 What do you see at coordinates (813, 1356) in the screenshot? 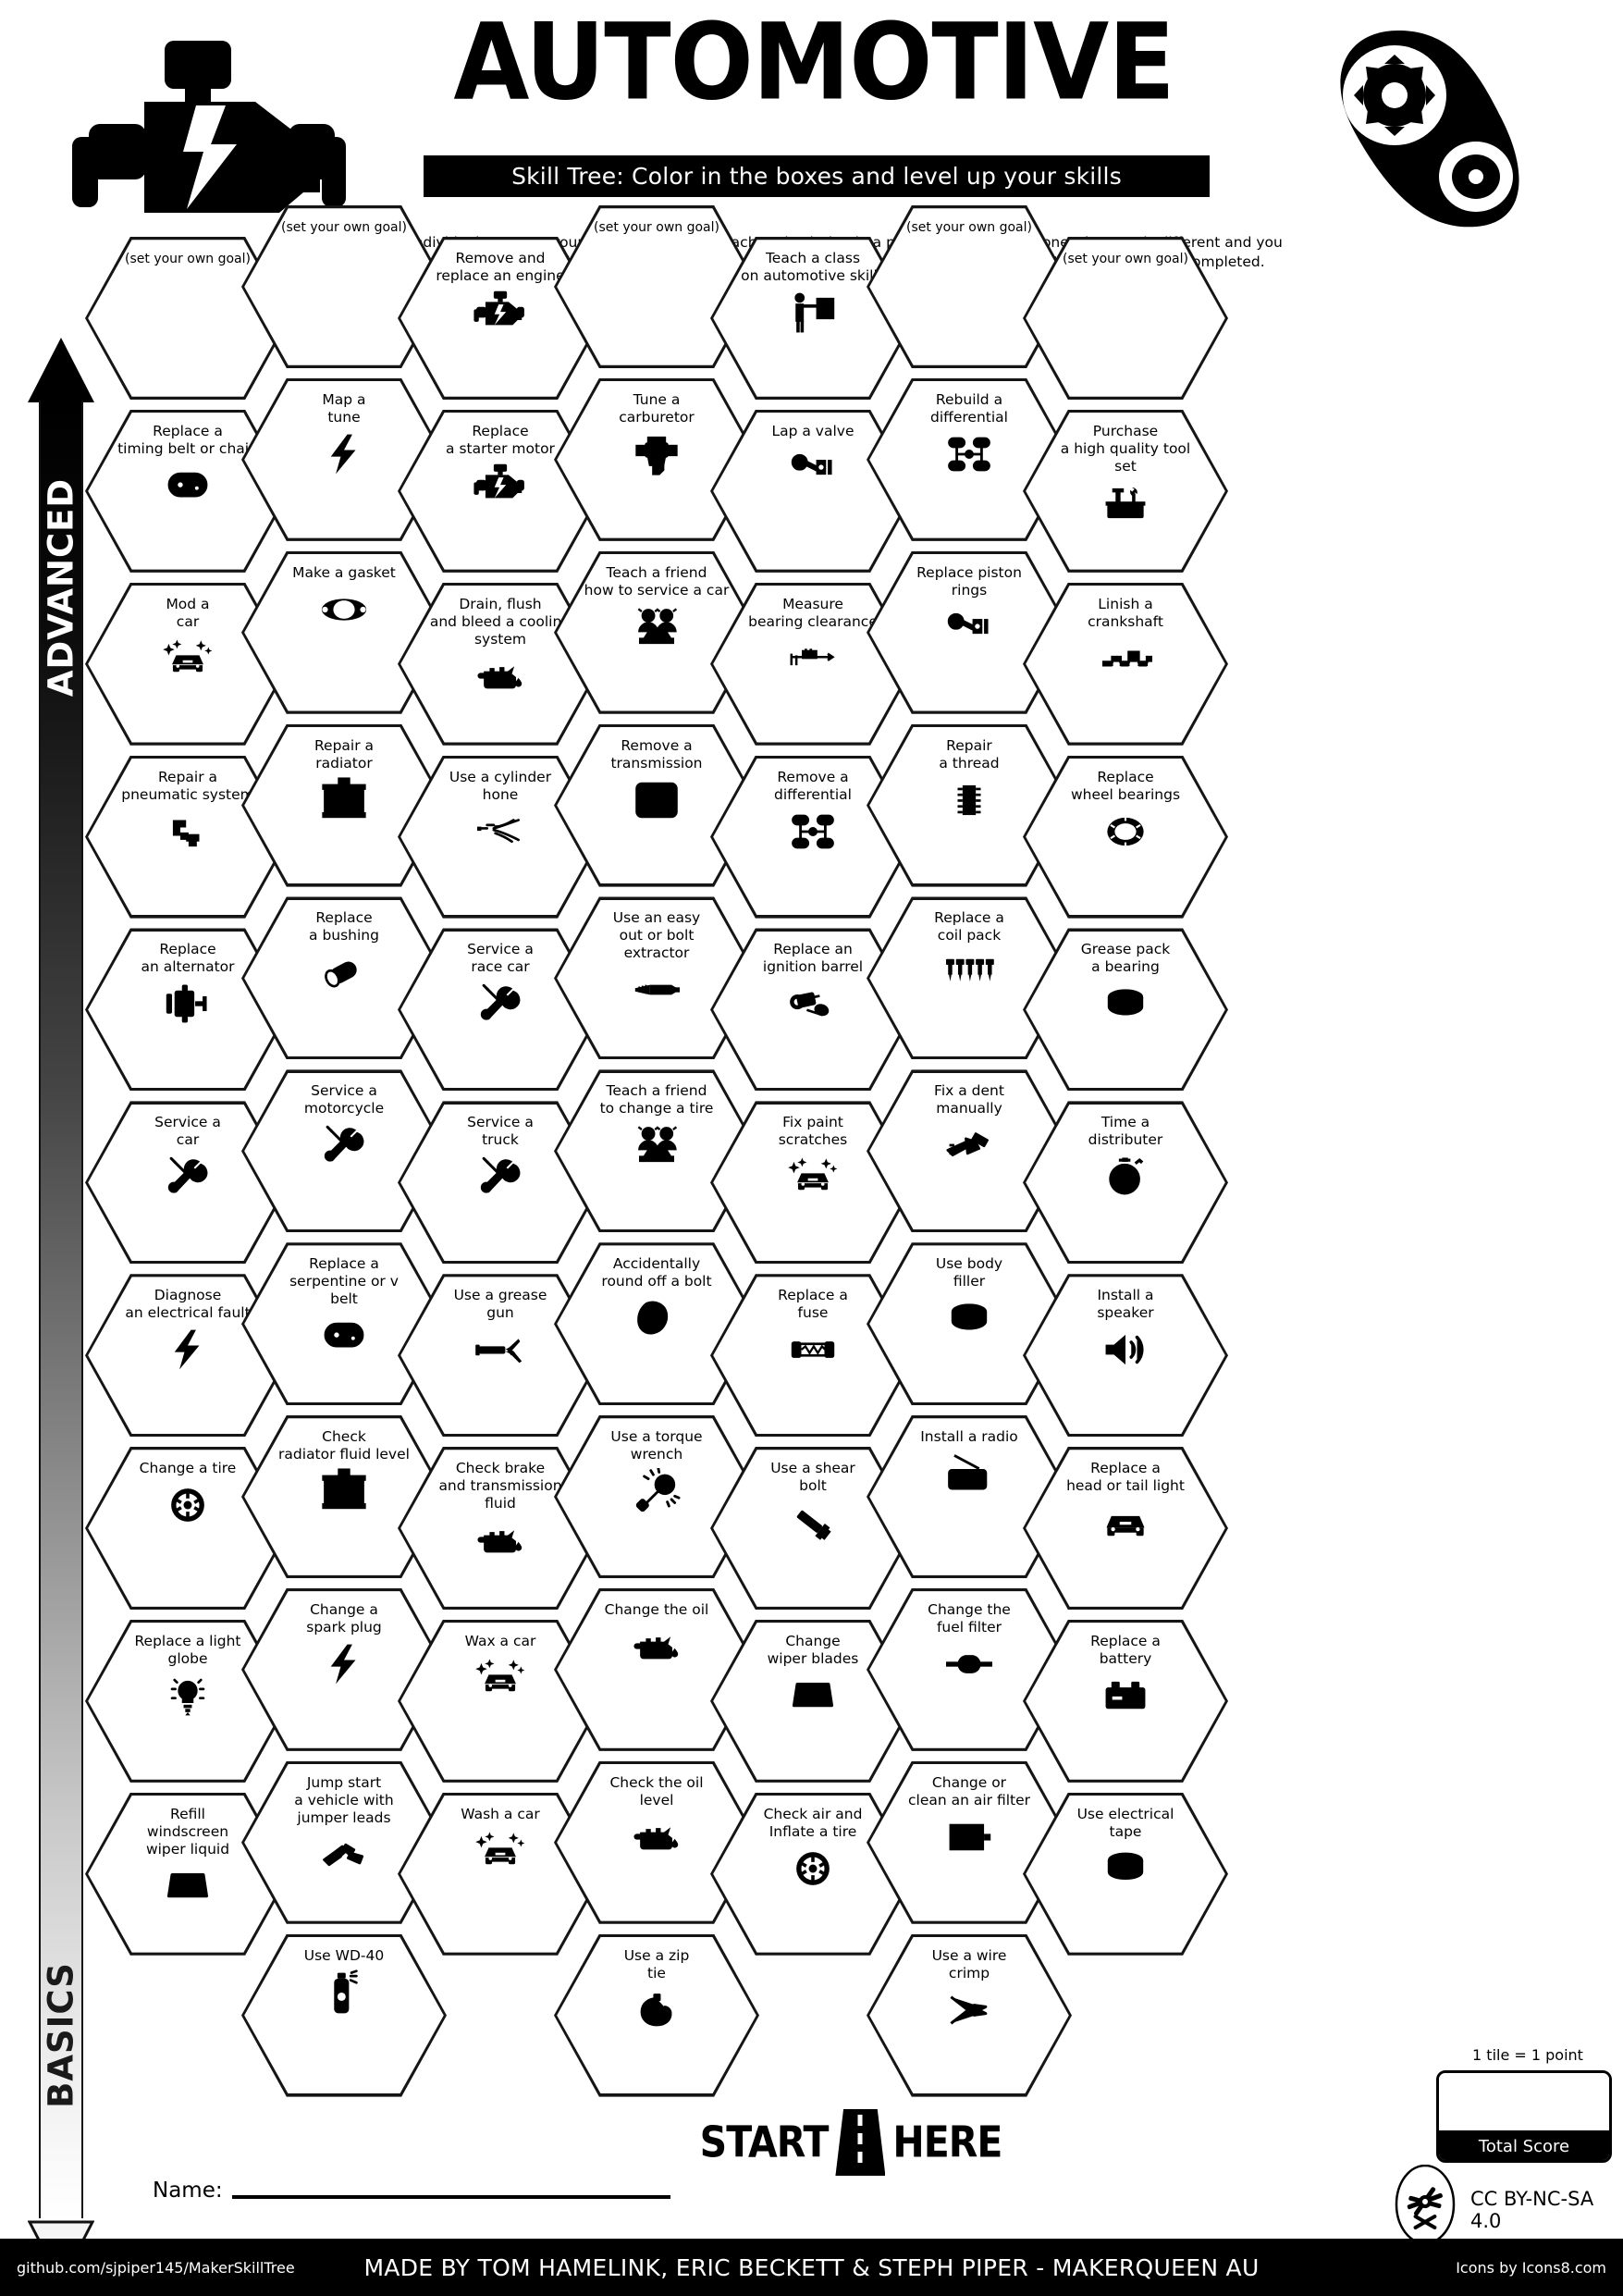
I see `skill-tile: Replace a fuse` at bounding box center [813, 1356].